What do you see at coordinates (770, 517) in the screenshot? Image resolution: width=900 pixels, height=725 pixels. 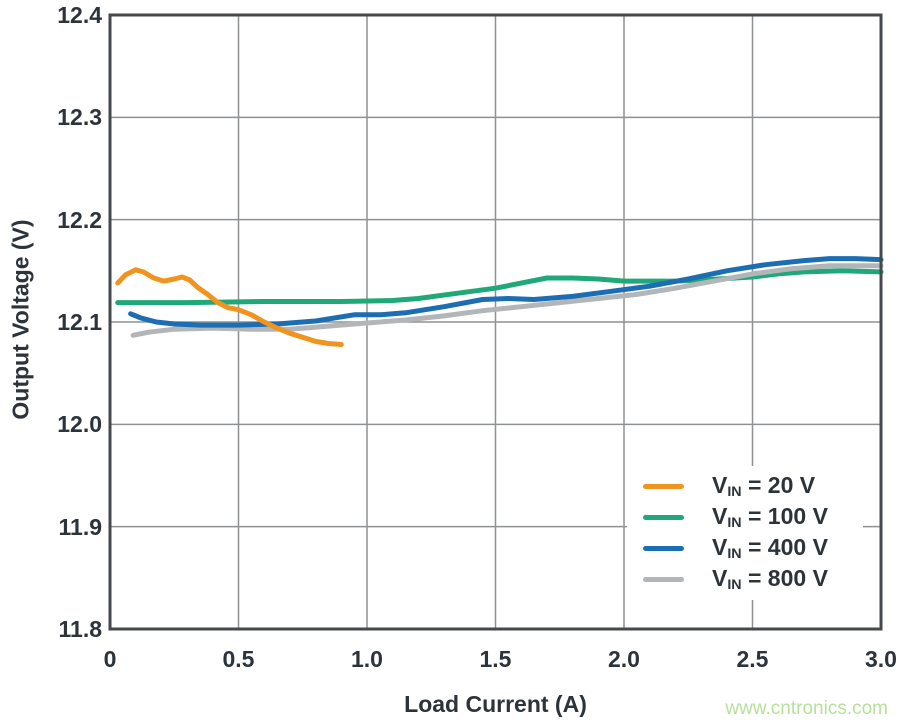 I see `legend-item-label: VIN = 100 V` at bounding box center [770, 517].